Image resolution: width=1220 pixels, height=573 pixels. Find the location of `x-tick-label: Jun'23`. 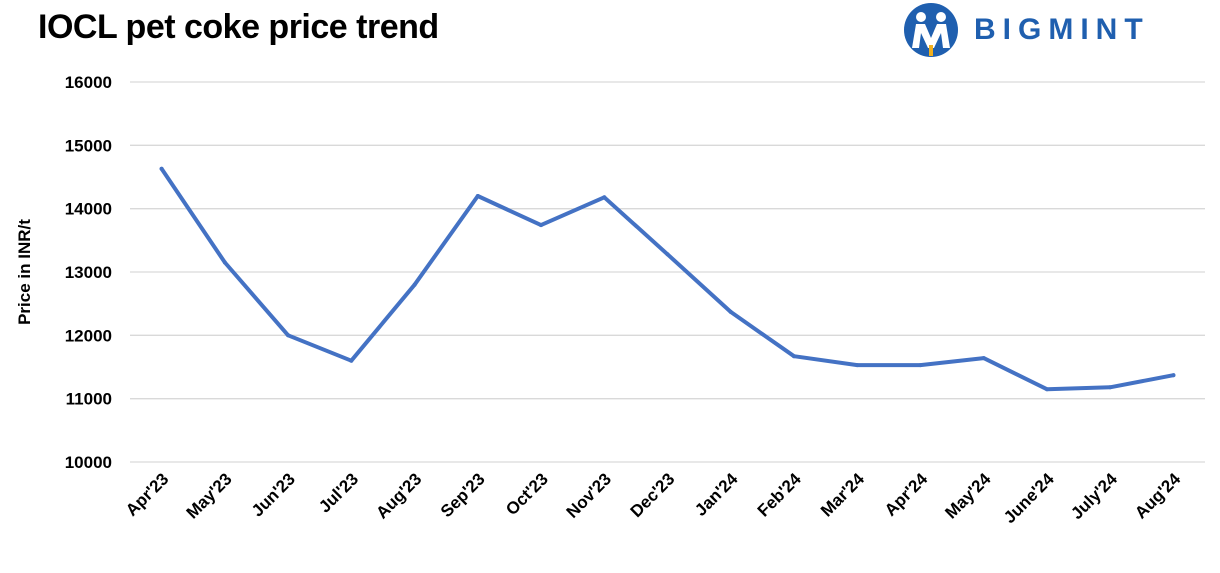

x-tick-label: Jun'23 is located at coordinates (273, 494).